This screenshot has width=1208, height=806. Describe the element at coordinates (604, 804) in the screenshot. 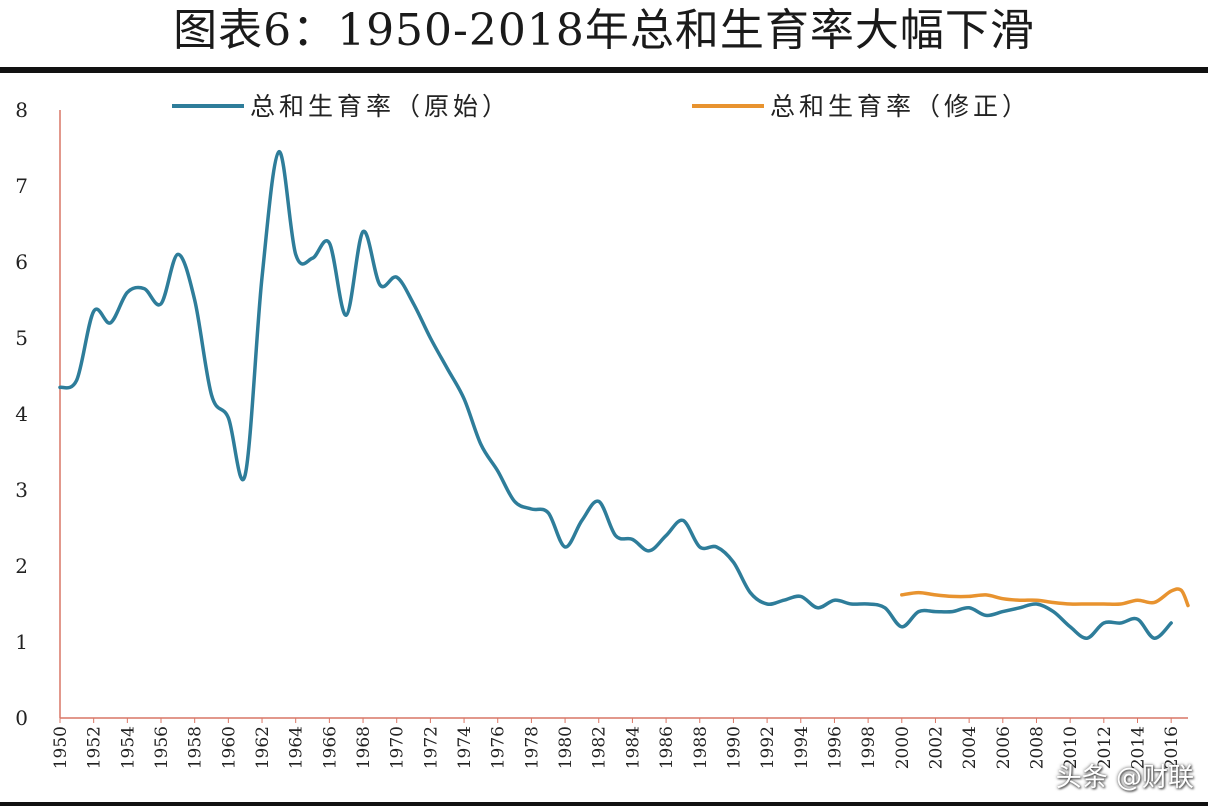

I see `bottom-divider` at that location.